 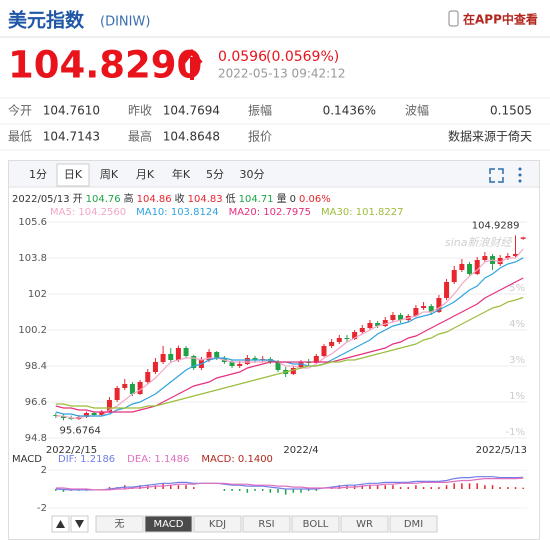 What do you see at coordinates (260, 136) in the screenshot?
I see `stat-label: 报价` at bounding box center [260, 136].